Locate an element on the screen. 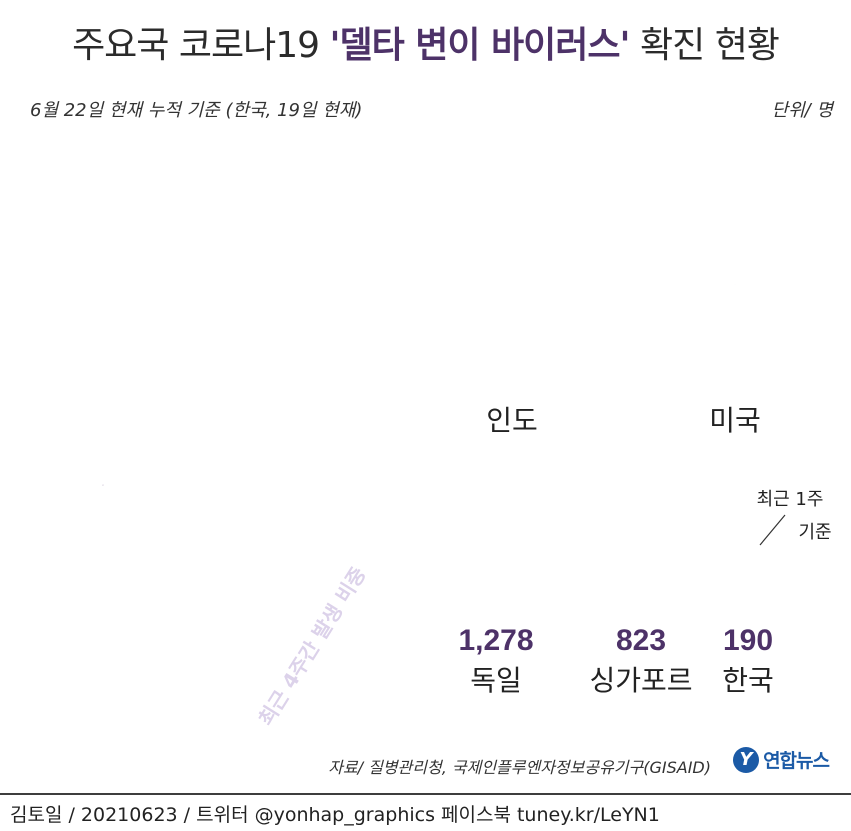 The width and height of the screenshot is (851, 831). yonhap-logo: Y 연합뉴스 is located at coordinates (781, 759).